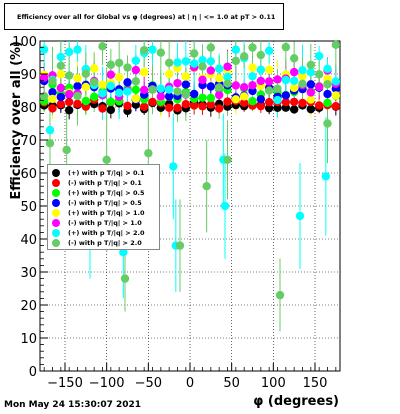 This screenshot has height=414, width=400. What do you see at coordinates (28, 207) in the screenshot?
I see `y-tick-label: 50` at bounding box center [28, 207].